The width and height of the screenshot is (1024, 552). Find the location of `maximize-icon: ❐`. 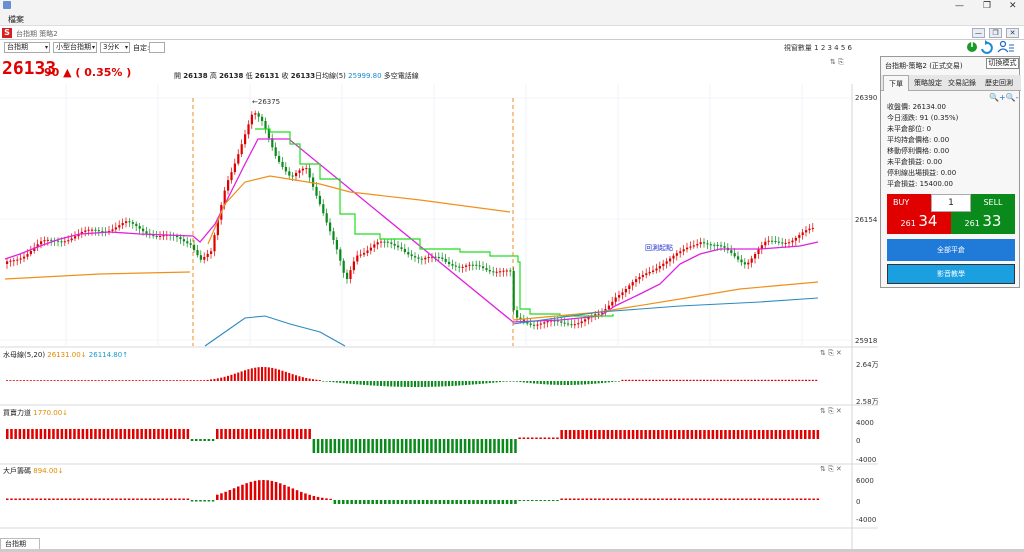

maximize-icon: ❐ is located at coordinates (987, 6).